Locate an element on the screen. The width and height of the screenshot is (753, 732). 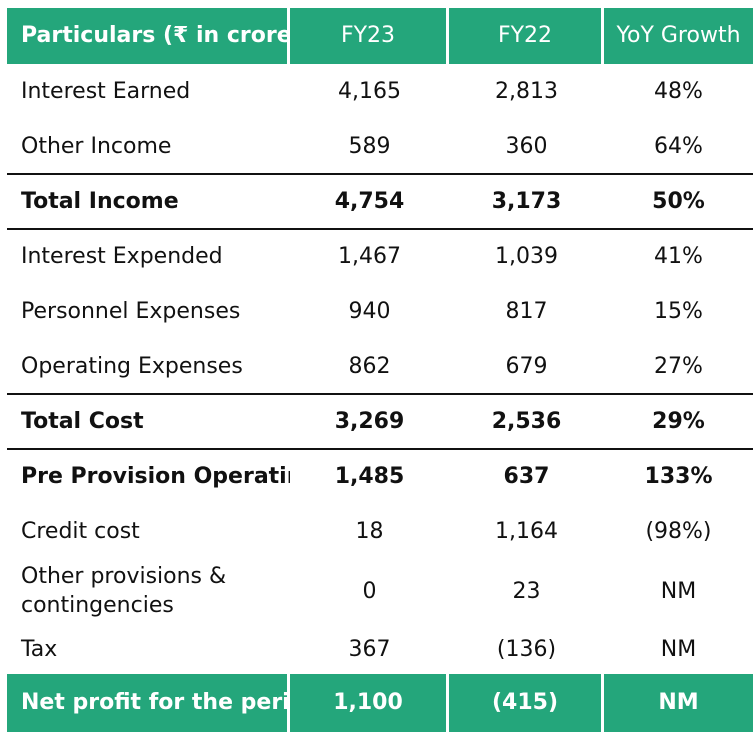
table-row: Credit cost 18 1,164 (98%) is located at coordinates (380, 531).